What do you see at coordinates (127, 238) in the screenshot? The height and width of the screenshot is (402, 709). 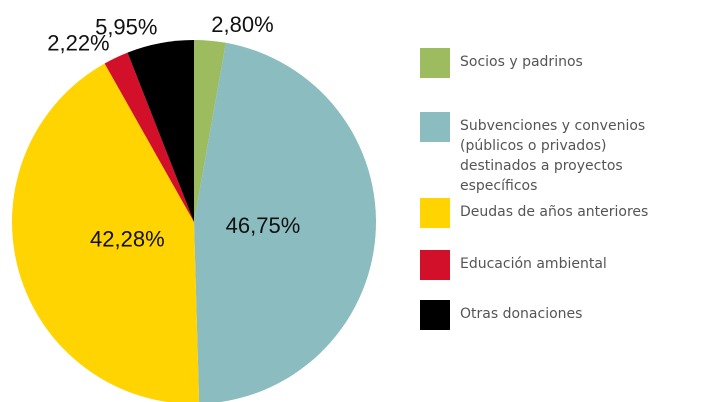 I see `data-label: 42,28%` at bounding box center [127, 238].